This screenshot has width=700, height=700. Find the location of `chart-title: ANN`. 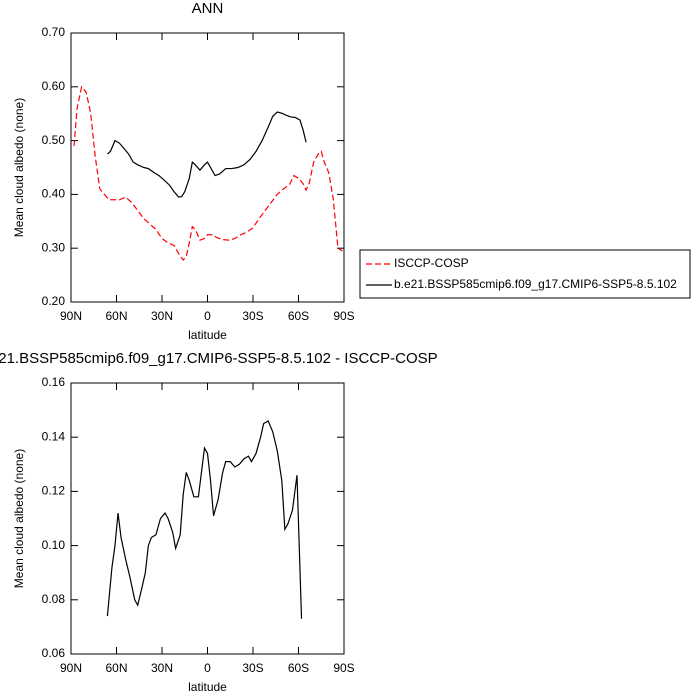

chart-title: ANN is located at coordinates (208, 8).